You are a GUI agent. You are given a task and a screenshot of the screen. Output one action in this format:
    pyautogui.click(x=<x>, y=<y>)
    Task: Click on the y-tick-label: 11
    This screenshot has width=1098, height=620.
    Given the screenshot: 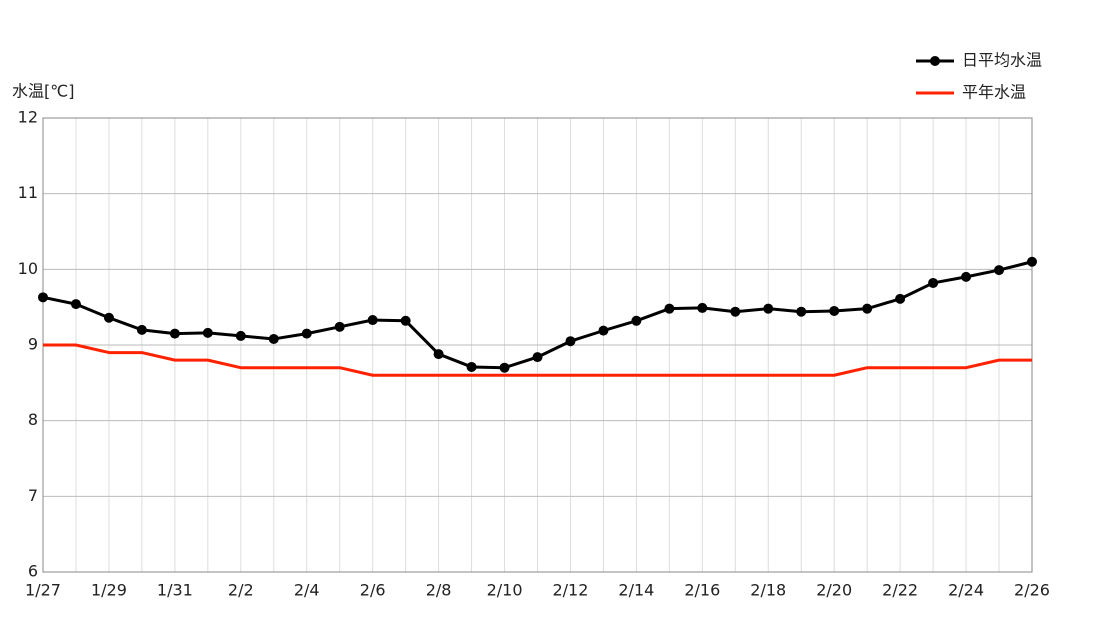 What is the action you would take?
    pyautogui.click(x=28, y=192)
    